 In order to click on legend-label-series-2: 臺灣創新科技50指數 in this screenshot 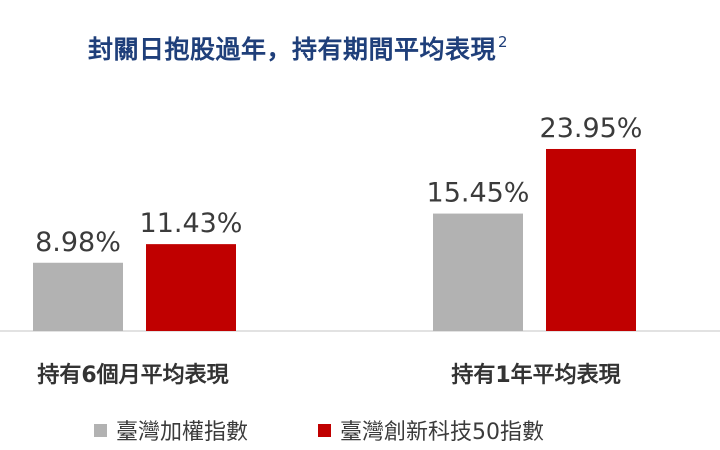, I will do `click(442, 432)`.